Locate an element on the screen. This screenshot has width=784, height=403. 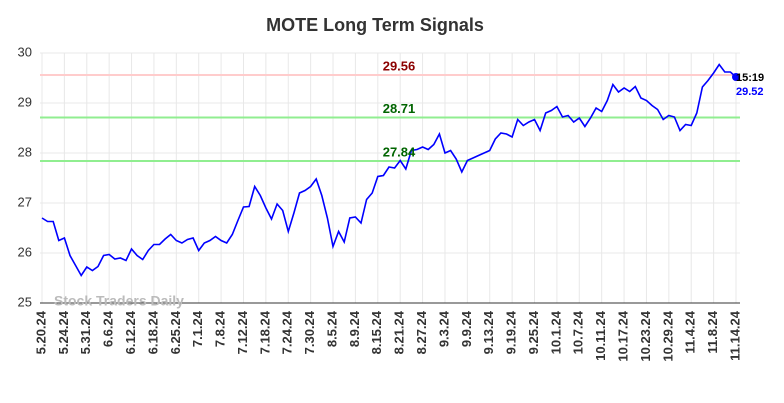
x-tick-label: 9.9.24 is located at coordinates (466, 328).